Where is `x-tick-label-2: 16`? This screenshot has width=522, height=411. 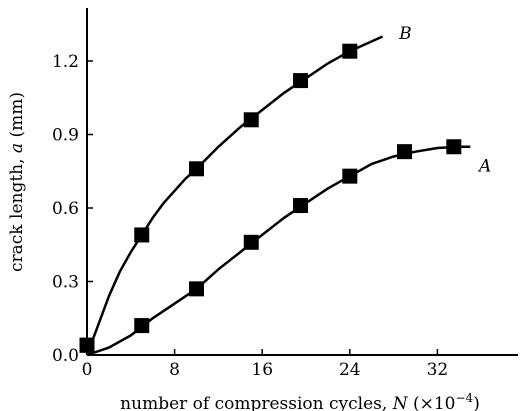
x-tick-label-2: 16 is located at coordinates (262, 370).